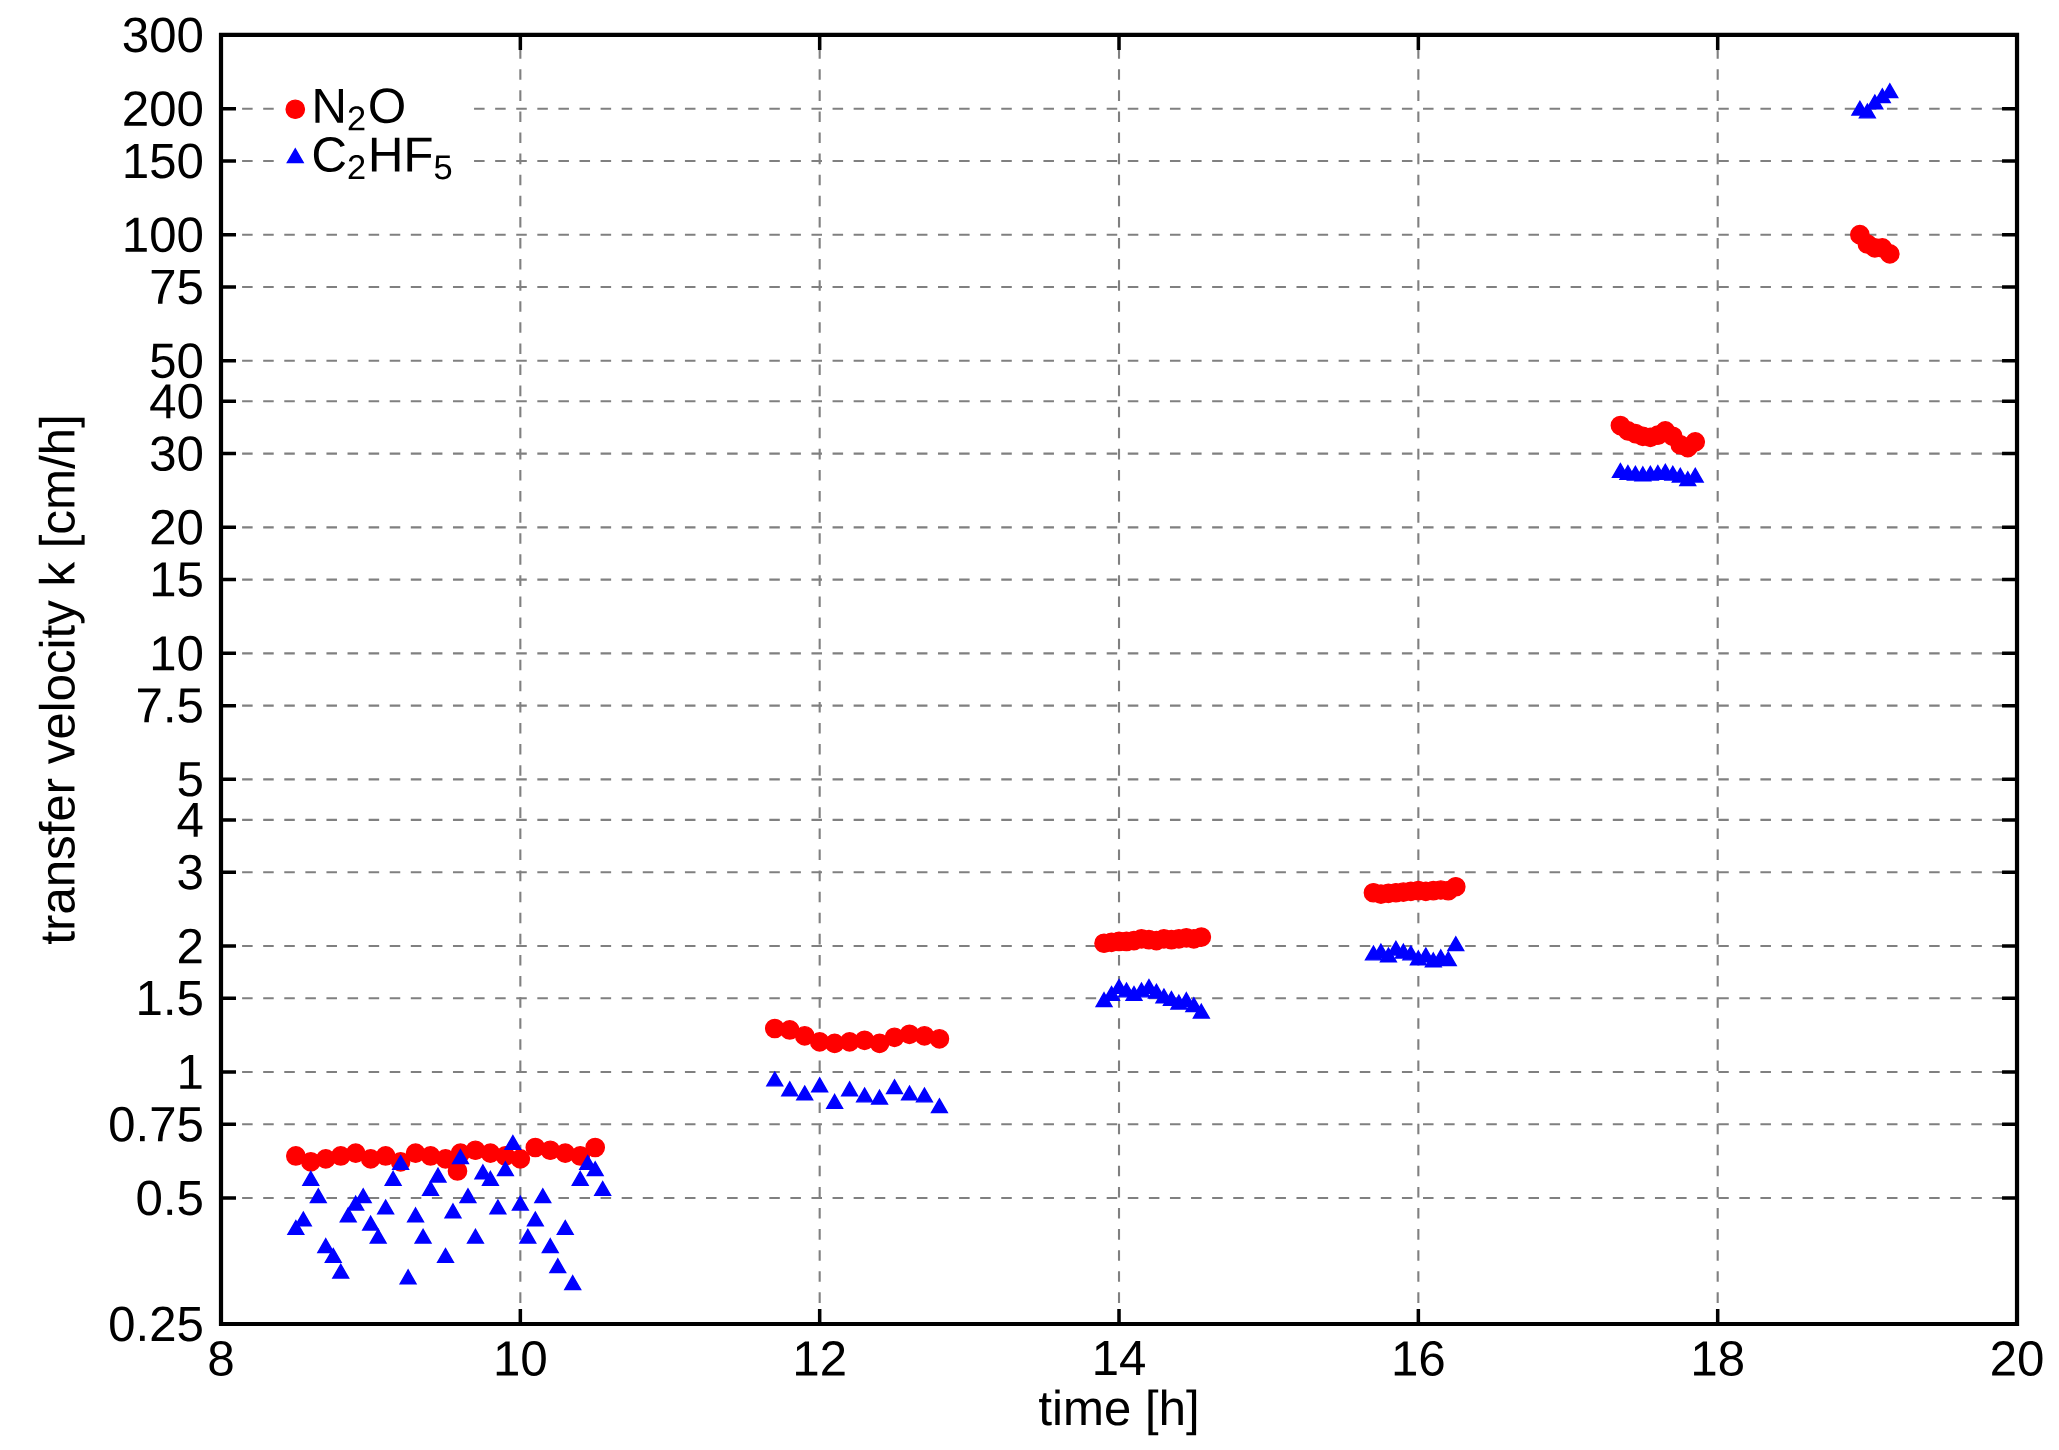  Describe the element at coordinates (176, 401) in the screenshot. I see `y-tick-label: 40` at that location.